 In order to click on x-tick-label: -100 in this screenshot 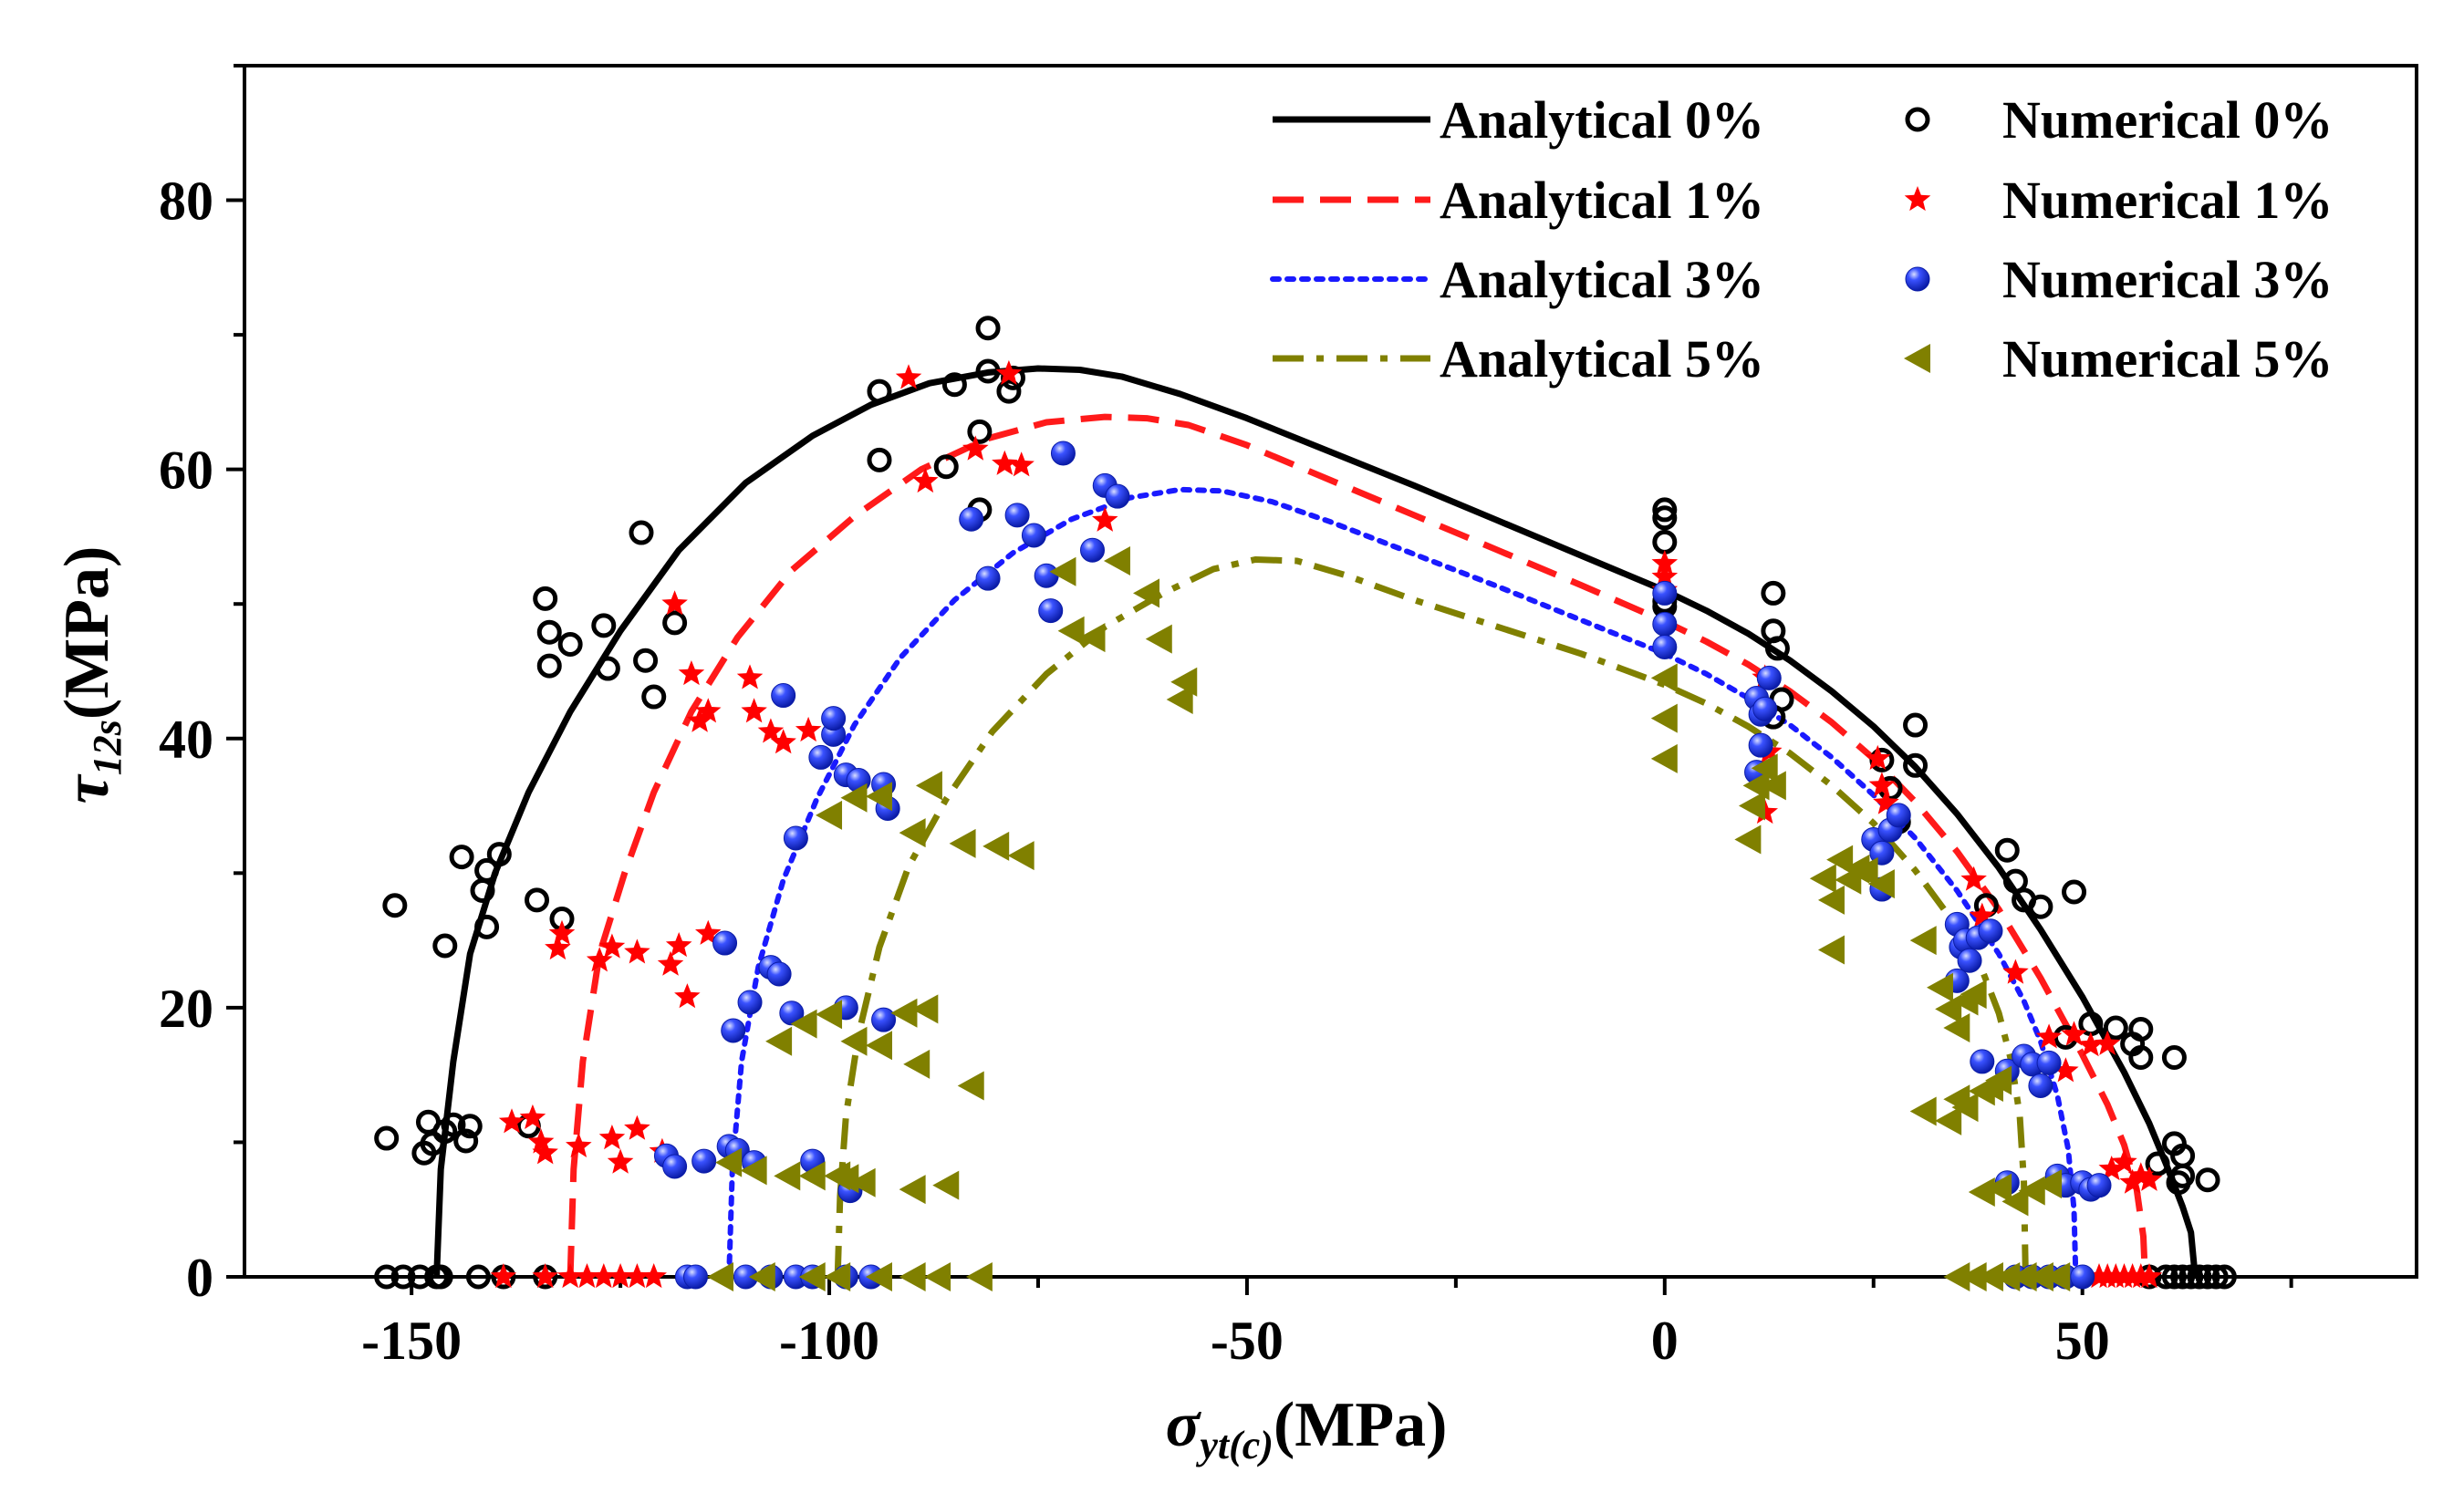, I will do `click(829, 1341)`.